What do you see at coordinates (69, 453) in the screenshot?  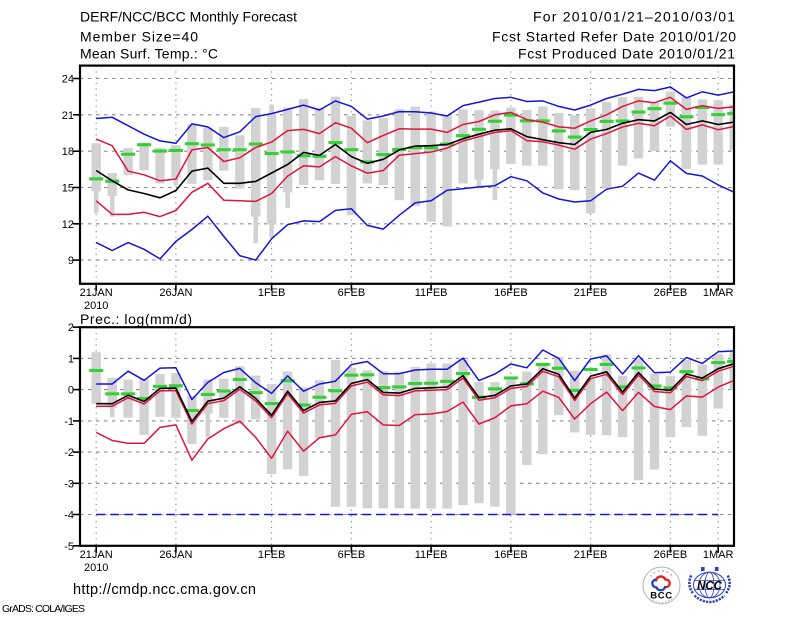 I see `svg-text: -2` at bounding box center [69, 453].